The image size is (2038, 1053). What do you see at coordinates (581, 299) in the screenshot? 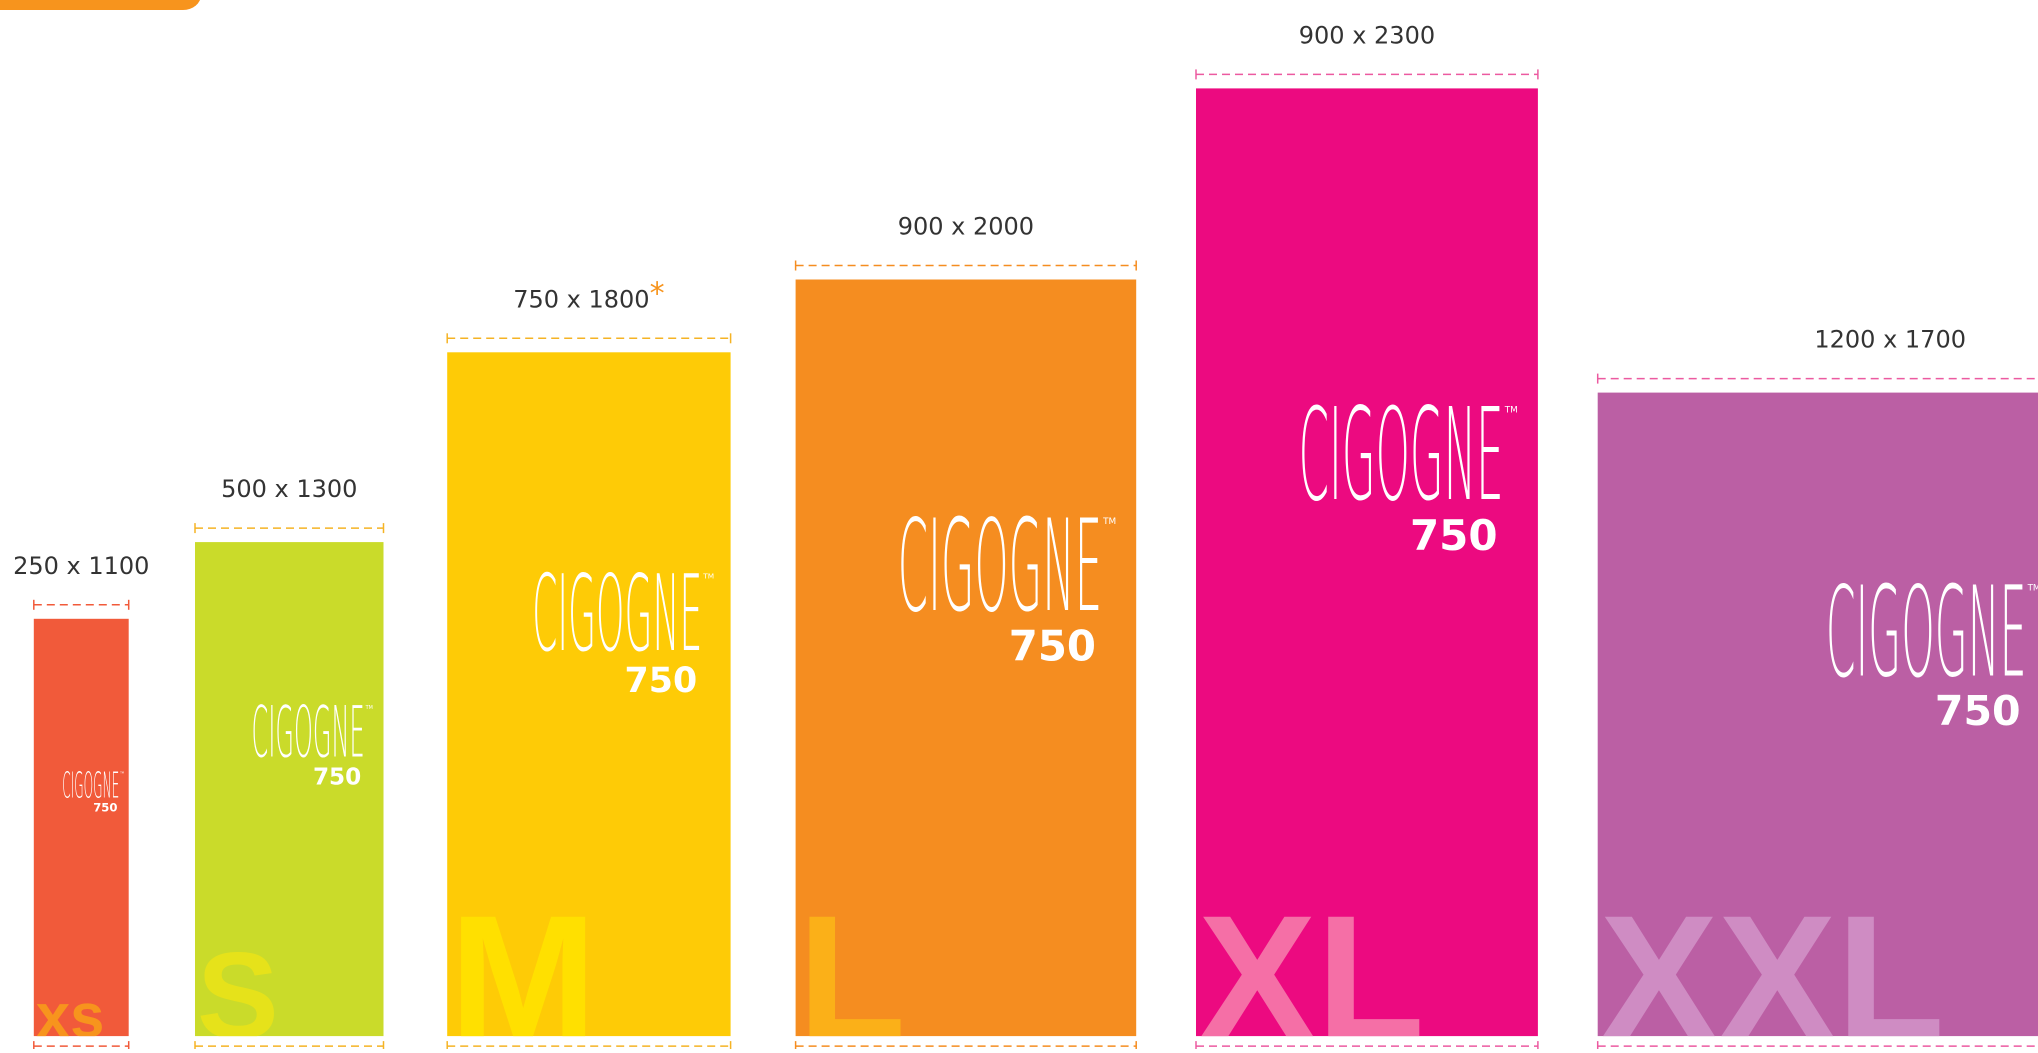
I see `dimension-text: 750 x 1800` at bounding box center [581, 299].